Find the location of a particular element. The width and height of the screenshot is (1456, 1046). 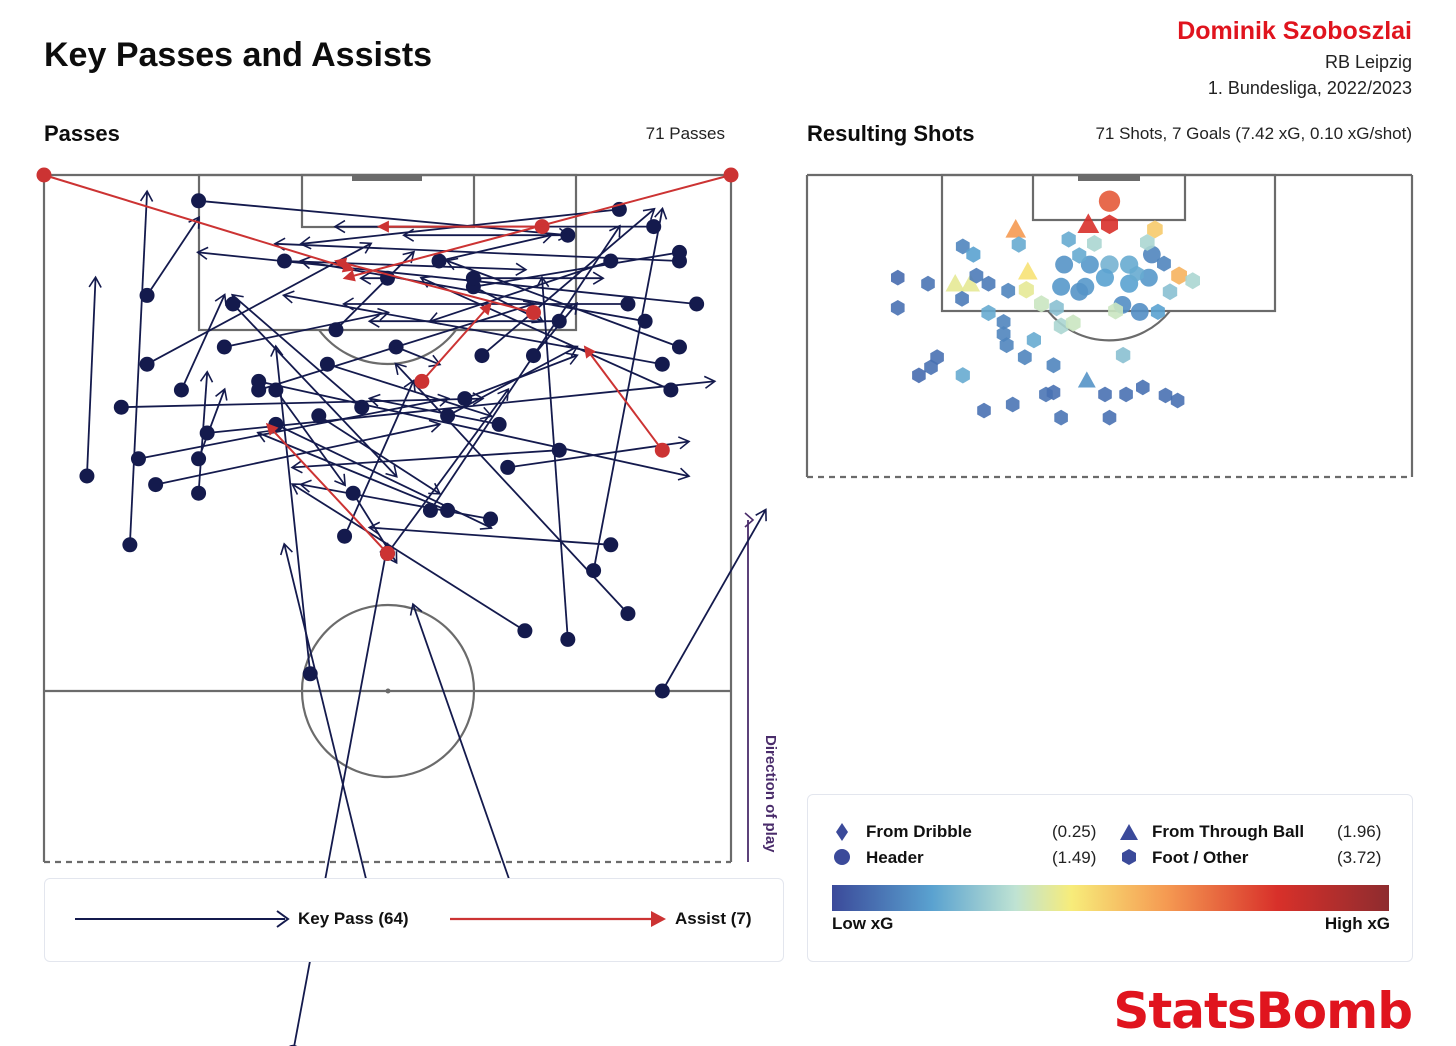

assist-legend-label: Assist (7) is located at coordinates (713, 918).